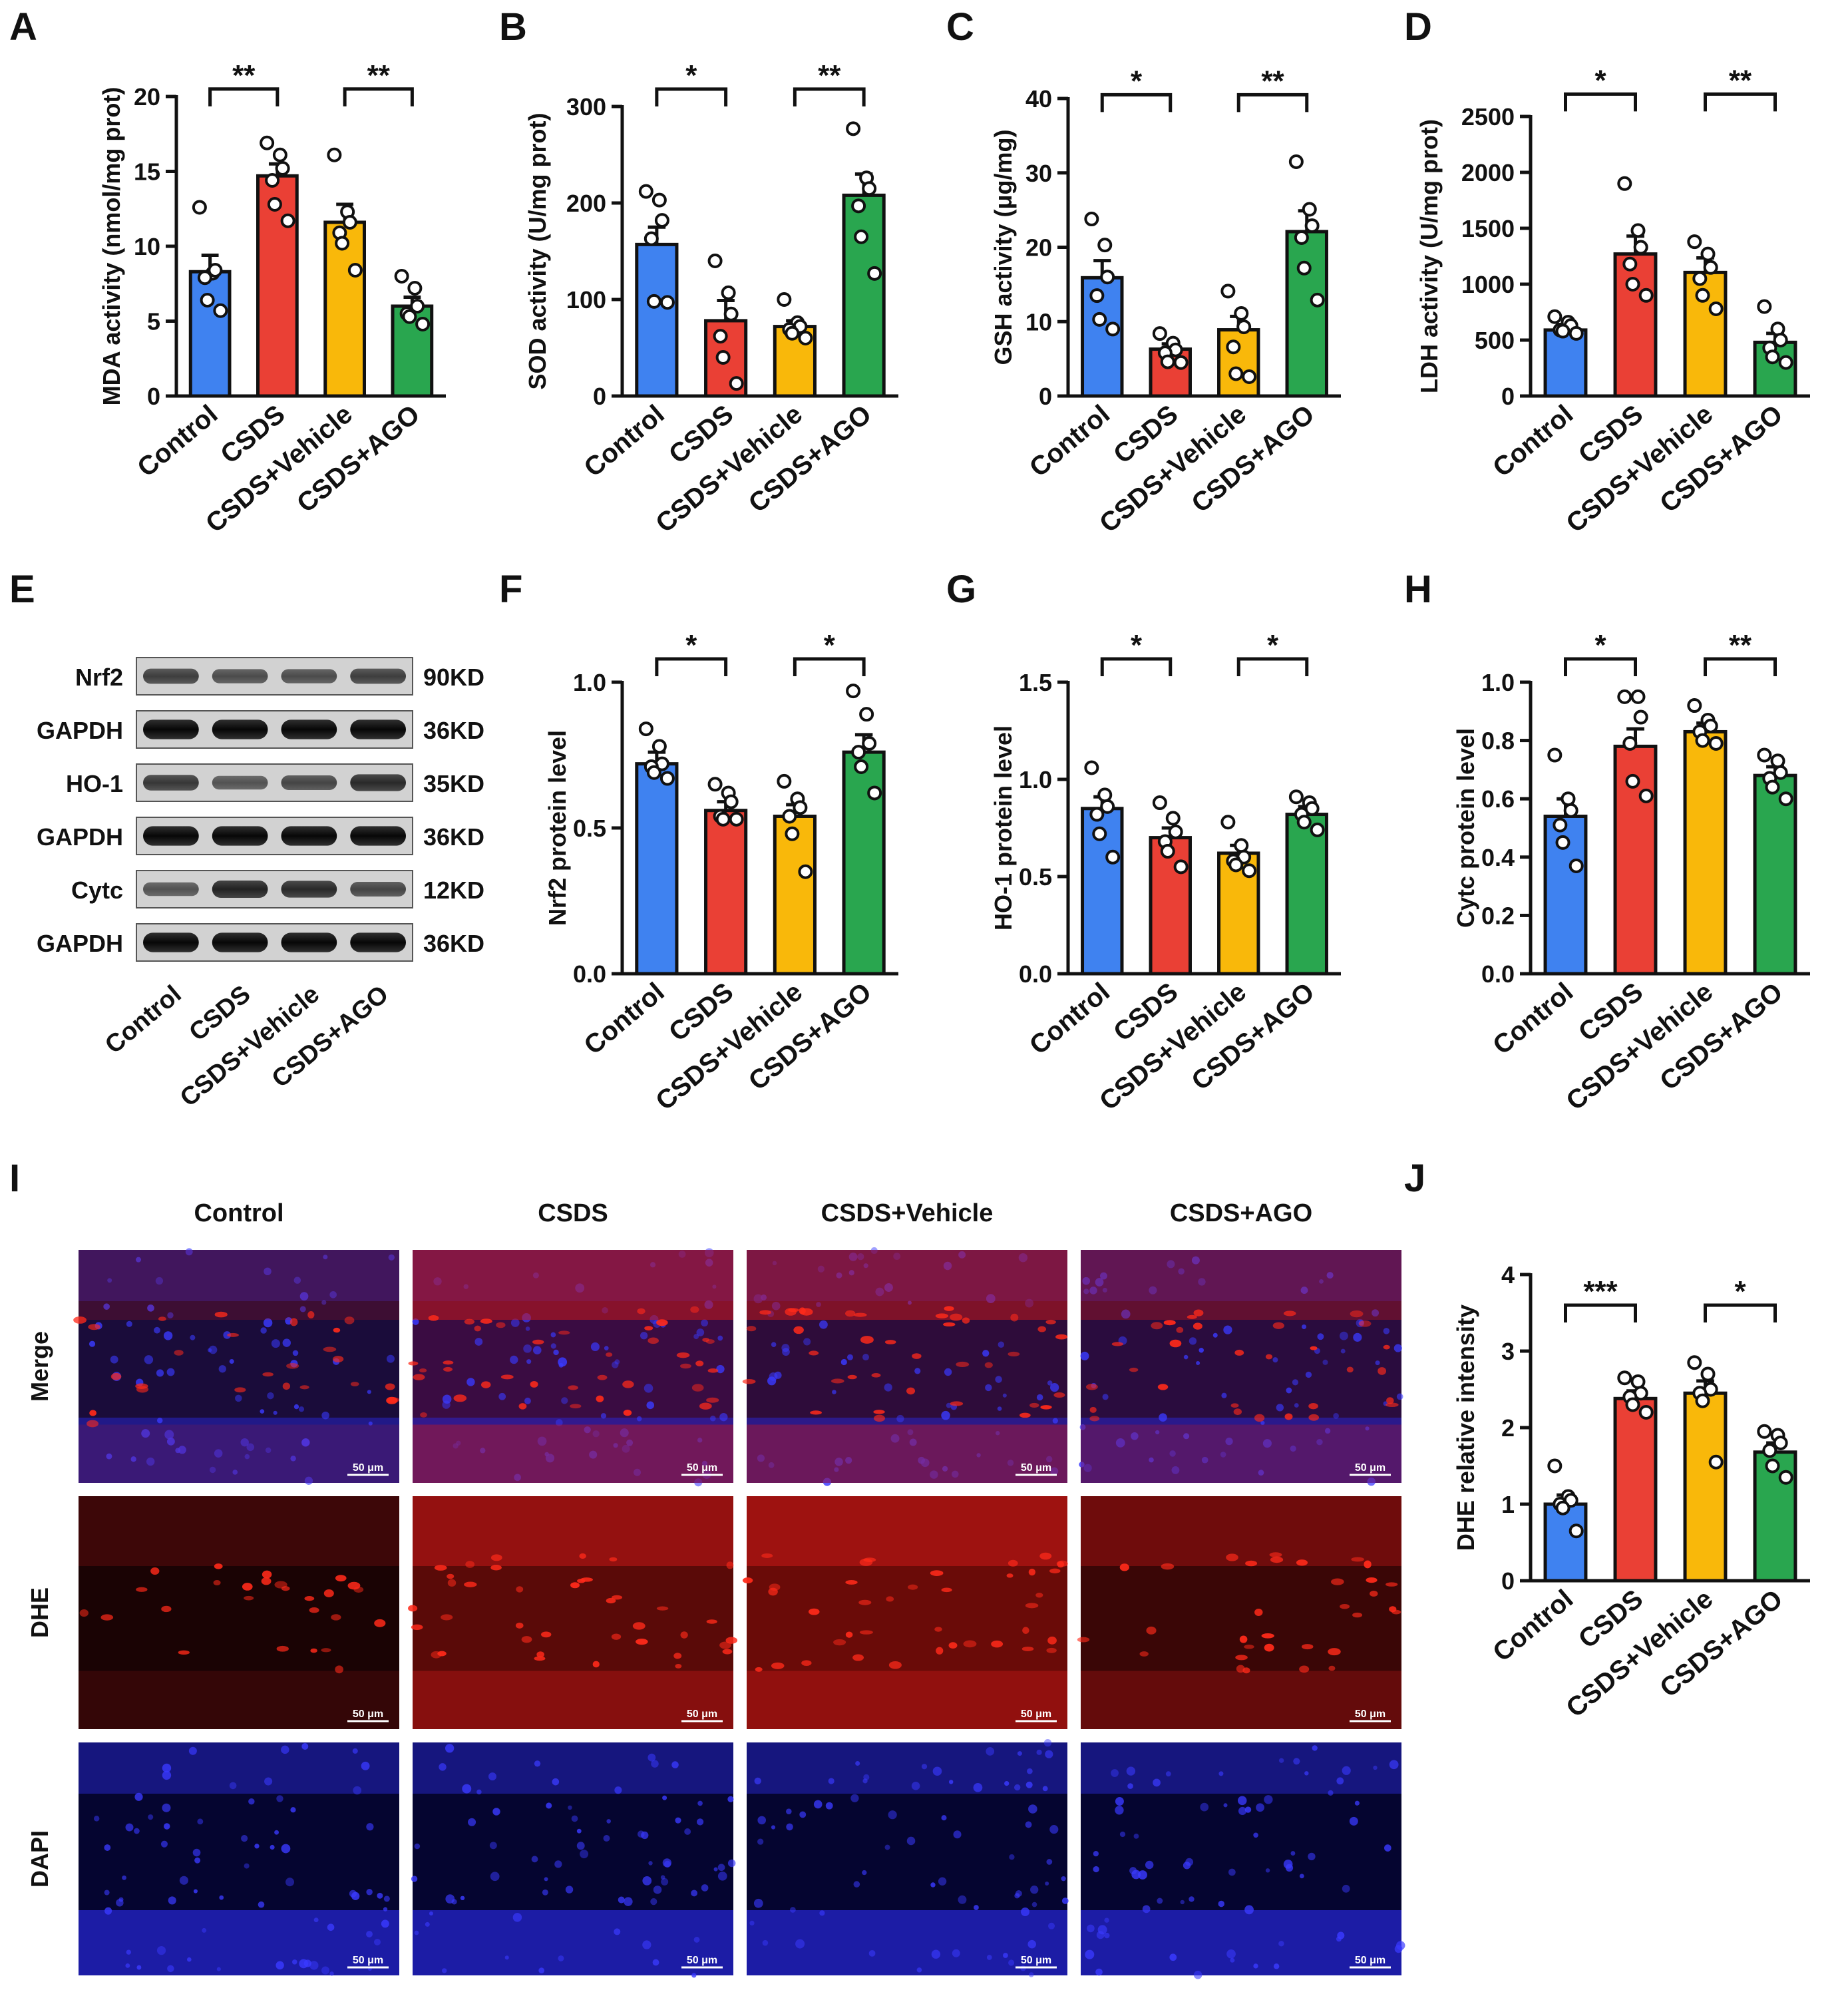 The height and width of the screenshot is (2008, 1848). What do you see at coordinates (23, 27) in the screenshot?
I see `panel-letter-a: A` at bounding box center [23, 27].